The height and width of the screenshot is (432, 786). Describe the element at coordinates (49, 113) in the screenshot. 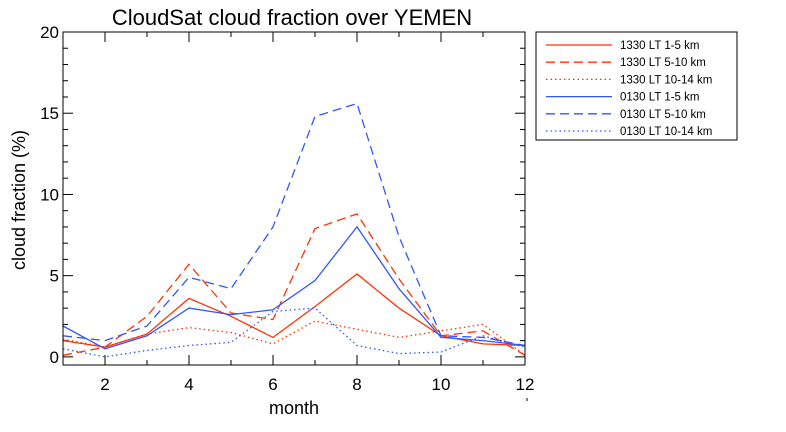

I see `y-tick-label: 15` at that location.